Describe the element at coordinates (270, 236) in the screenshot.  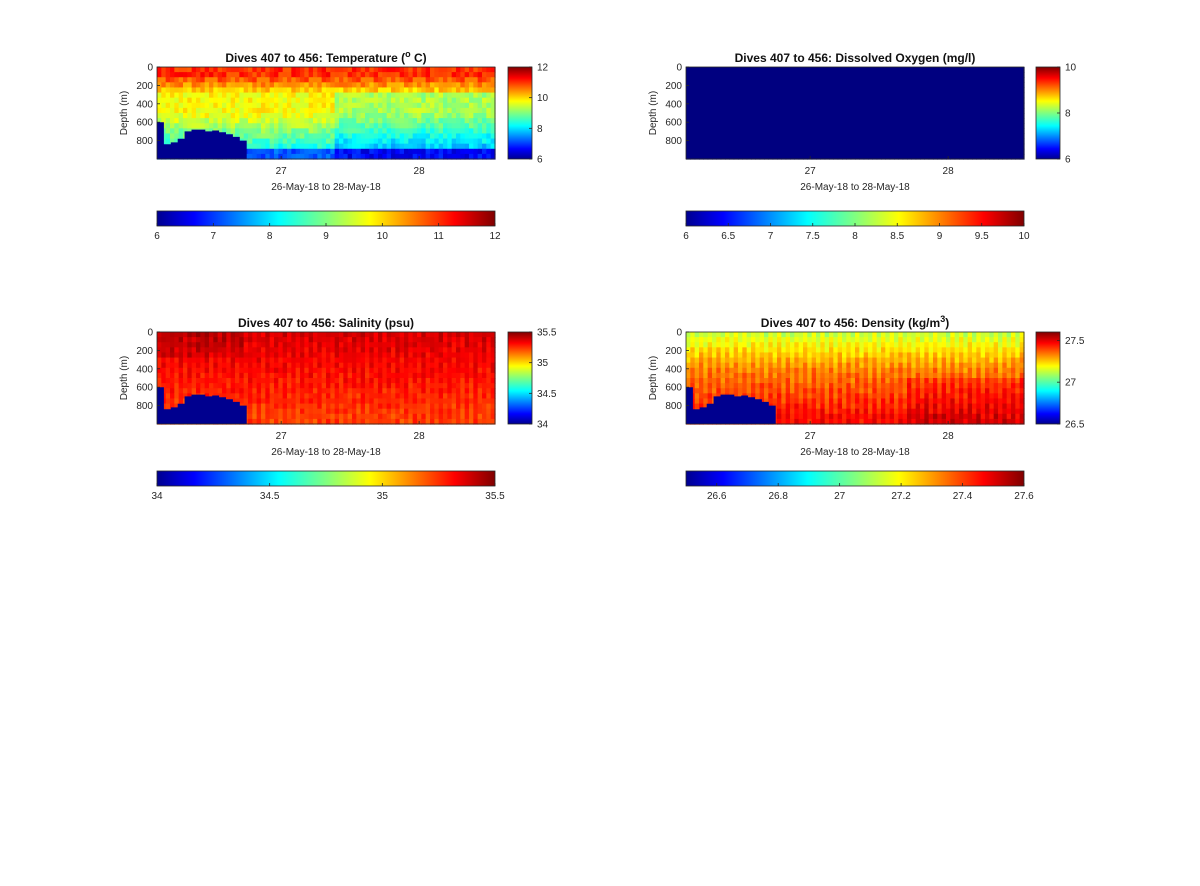
I see `bottom-colorbar-tick-label: 8` at that location.